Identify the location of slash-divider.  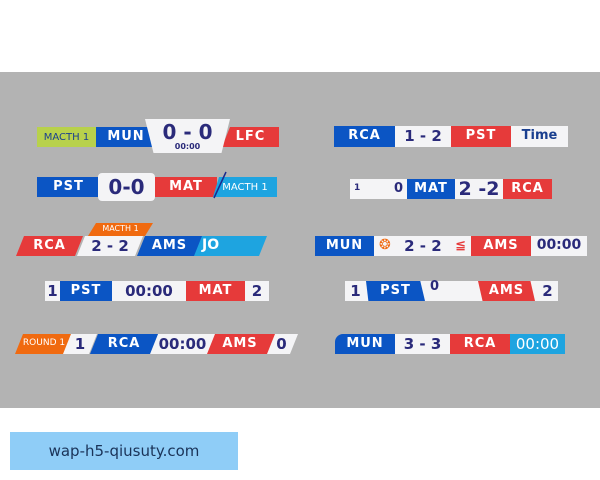
(220, 185).